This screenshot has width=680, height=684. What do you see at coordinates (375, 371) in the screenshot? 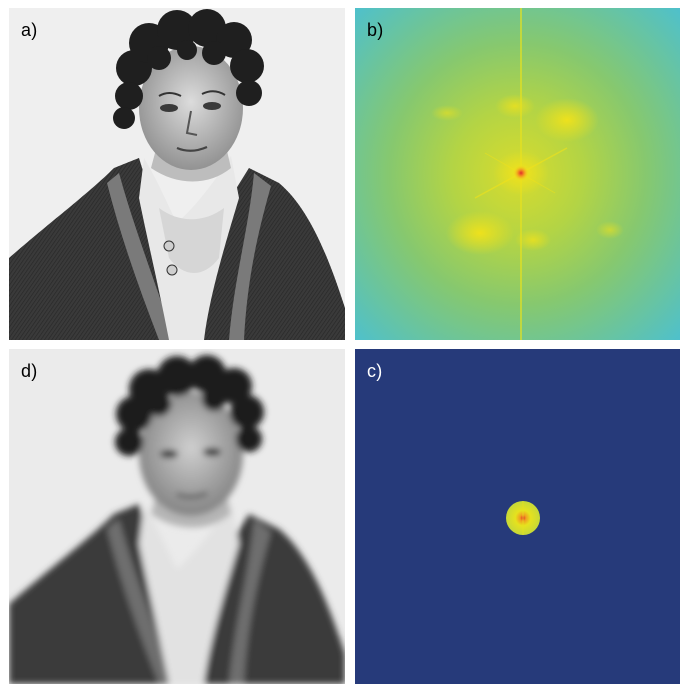
I see `panel-label-c: c)` at bounding box center [375, 371].